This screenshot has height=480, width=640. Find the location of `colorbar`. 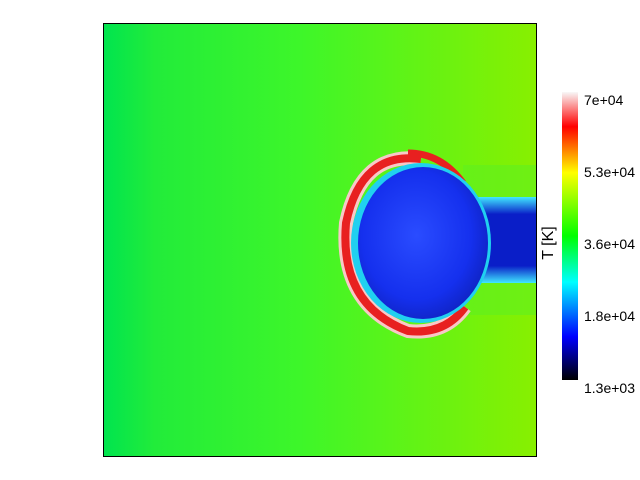

colorbar is located at coordinates (570, 236).